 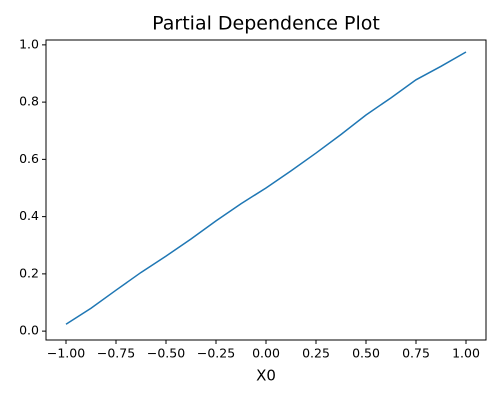 I want to click on x-tick-label: 1.00, so click(x=466, y=353).